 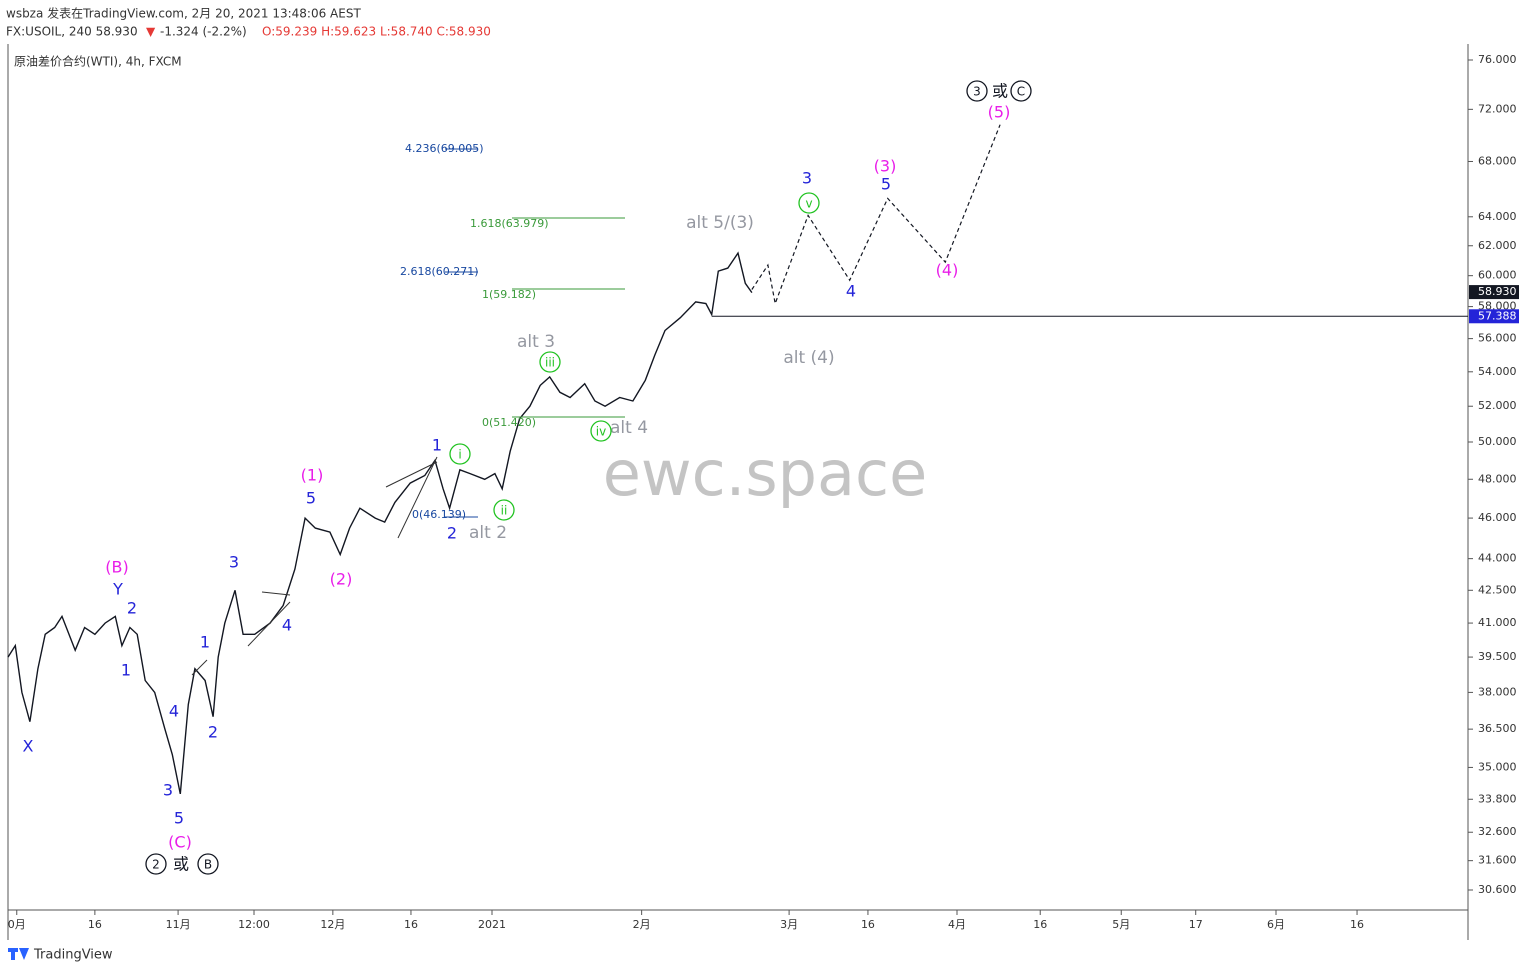 What do you see at coordinates (73, 955) in the screenshot?
I see `footer-brand: TradingView` at bounding box center [73, 955].